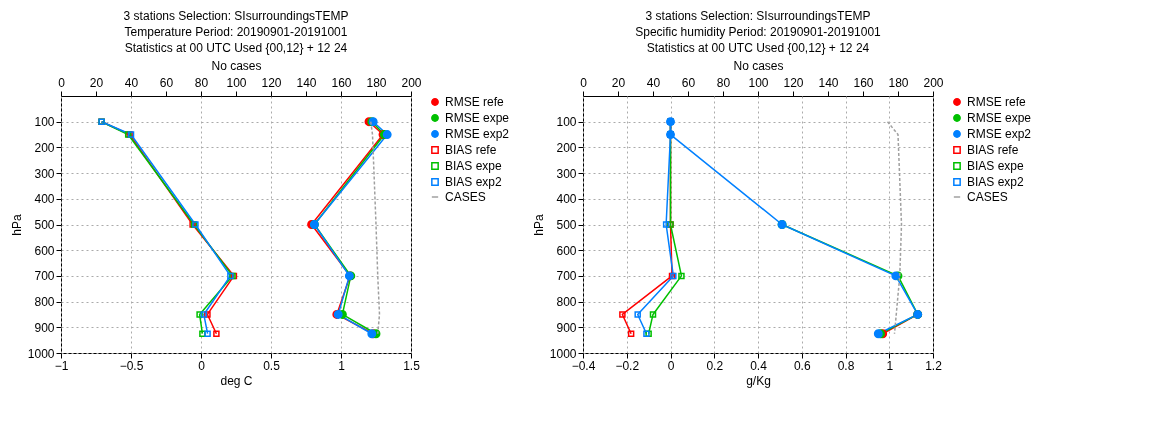 This screenshot has height=448, width=1170. I want to click on x-tick-label: −1, so click(61, 365).